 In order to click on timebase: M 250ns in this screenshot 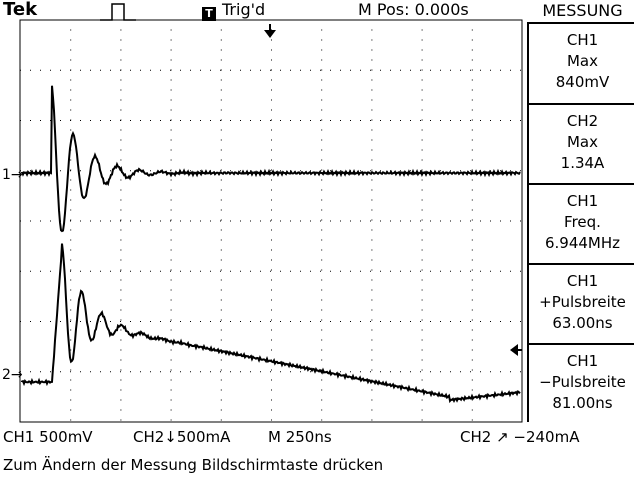, I will do `click(300, 437)`.